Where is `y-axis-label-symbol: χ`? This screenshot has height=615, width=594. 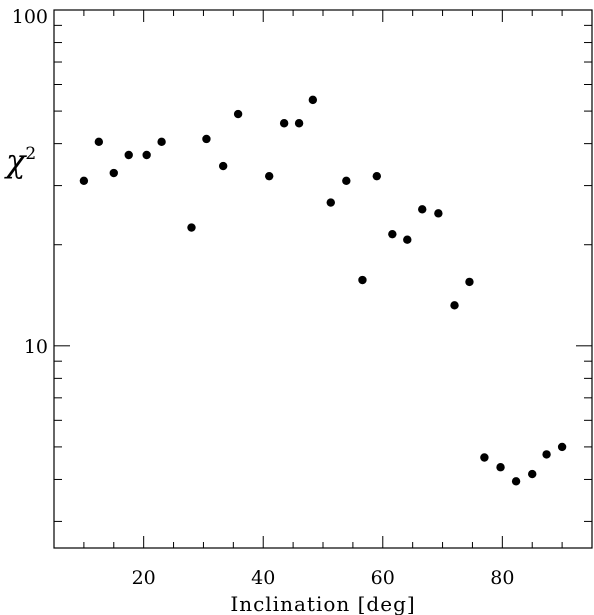
y-axis-label-symbol: χ is located at coordinates (15, 161).